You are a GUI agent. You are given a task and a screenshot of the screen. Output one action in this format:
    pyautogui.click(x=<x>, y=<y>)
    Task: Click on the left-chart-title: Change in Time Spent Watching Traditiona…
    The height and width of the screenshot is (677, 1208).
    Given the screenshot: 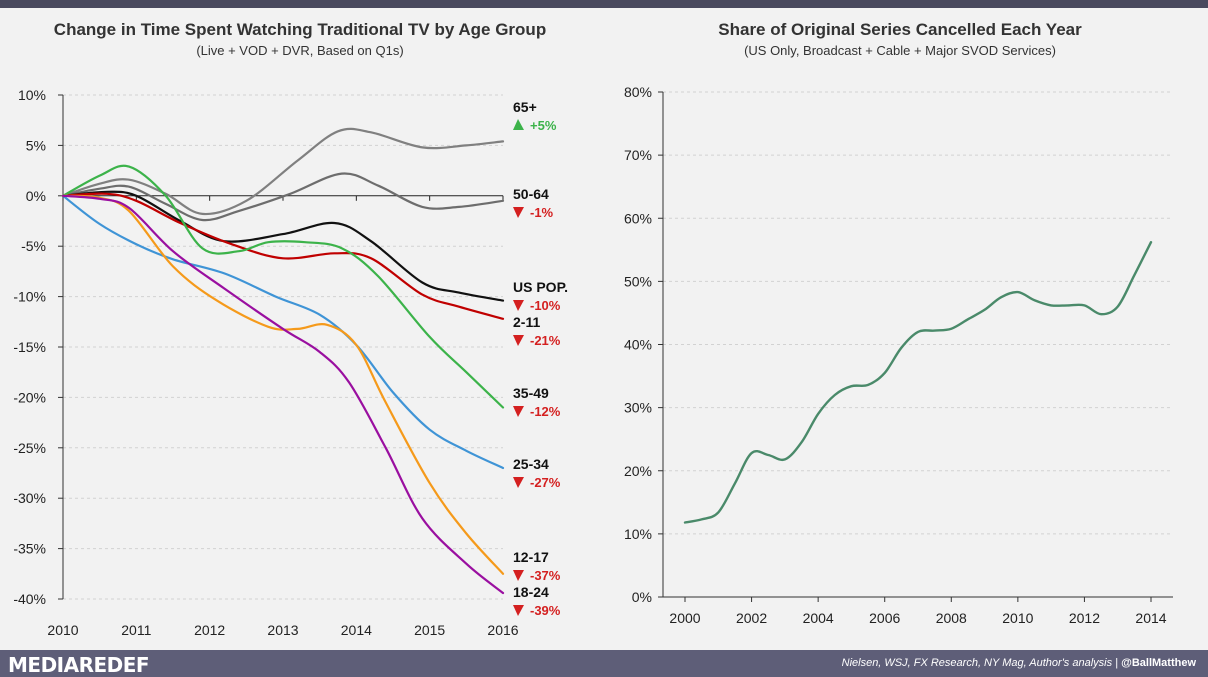 What is the action you would take?
    pyautogui.click(x=300, y=29)
    